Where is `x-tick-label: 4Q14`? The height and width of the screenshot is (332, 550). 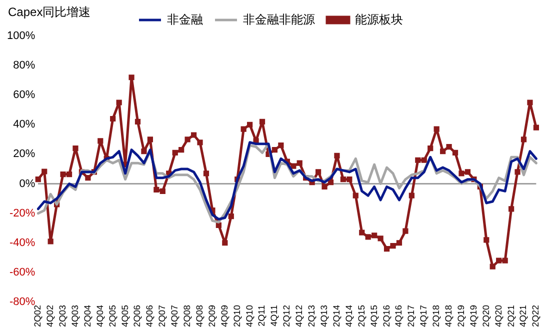
x-tick-label: 4Q14 is located at coordinates (349, 316).